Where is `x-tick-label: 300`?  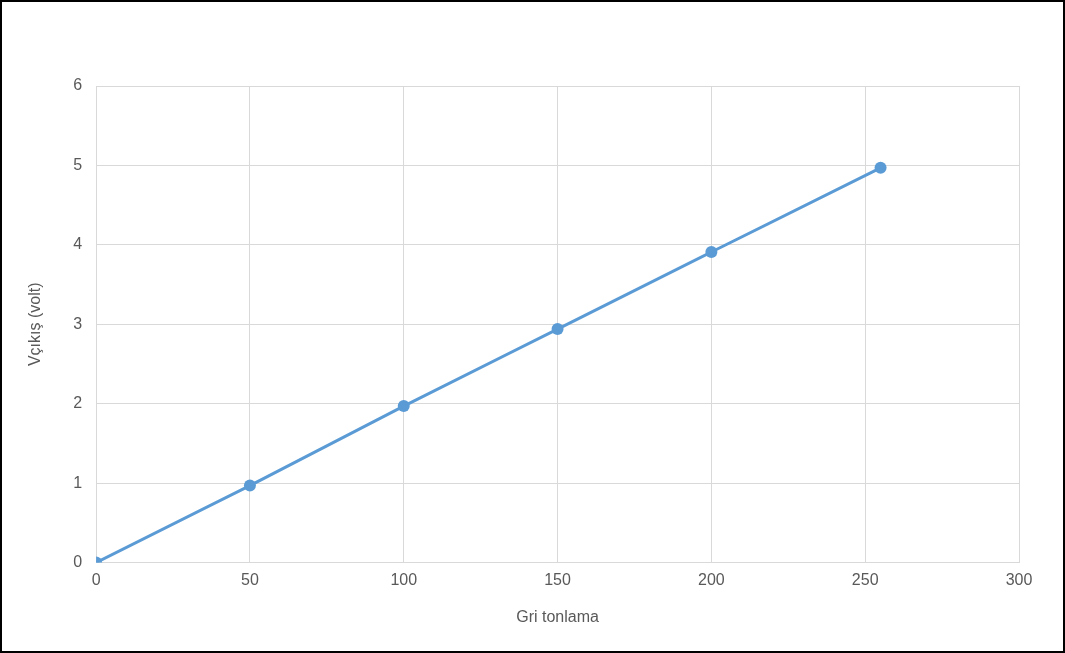 x-tick-label: 300 is located at coordinates (1019, 579).